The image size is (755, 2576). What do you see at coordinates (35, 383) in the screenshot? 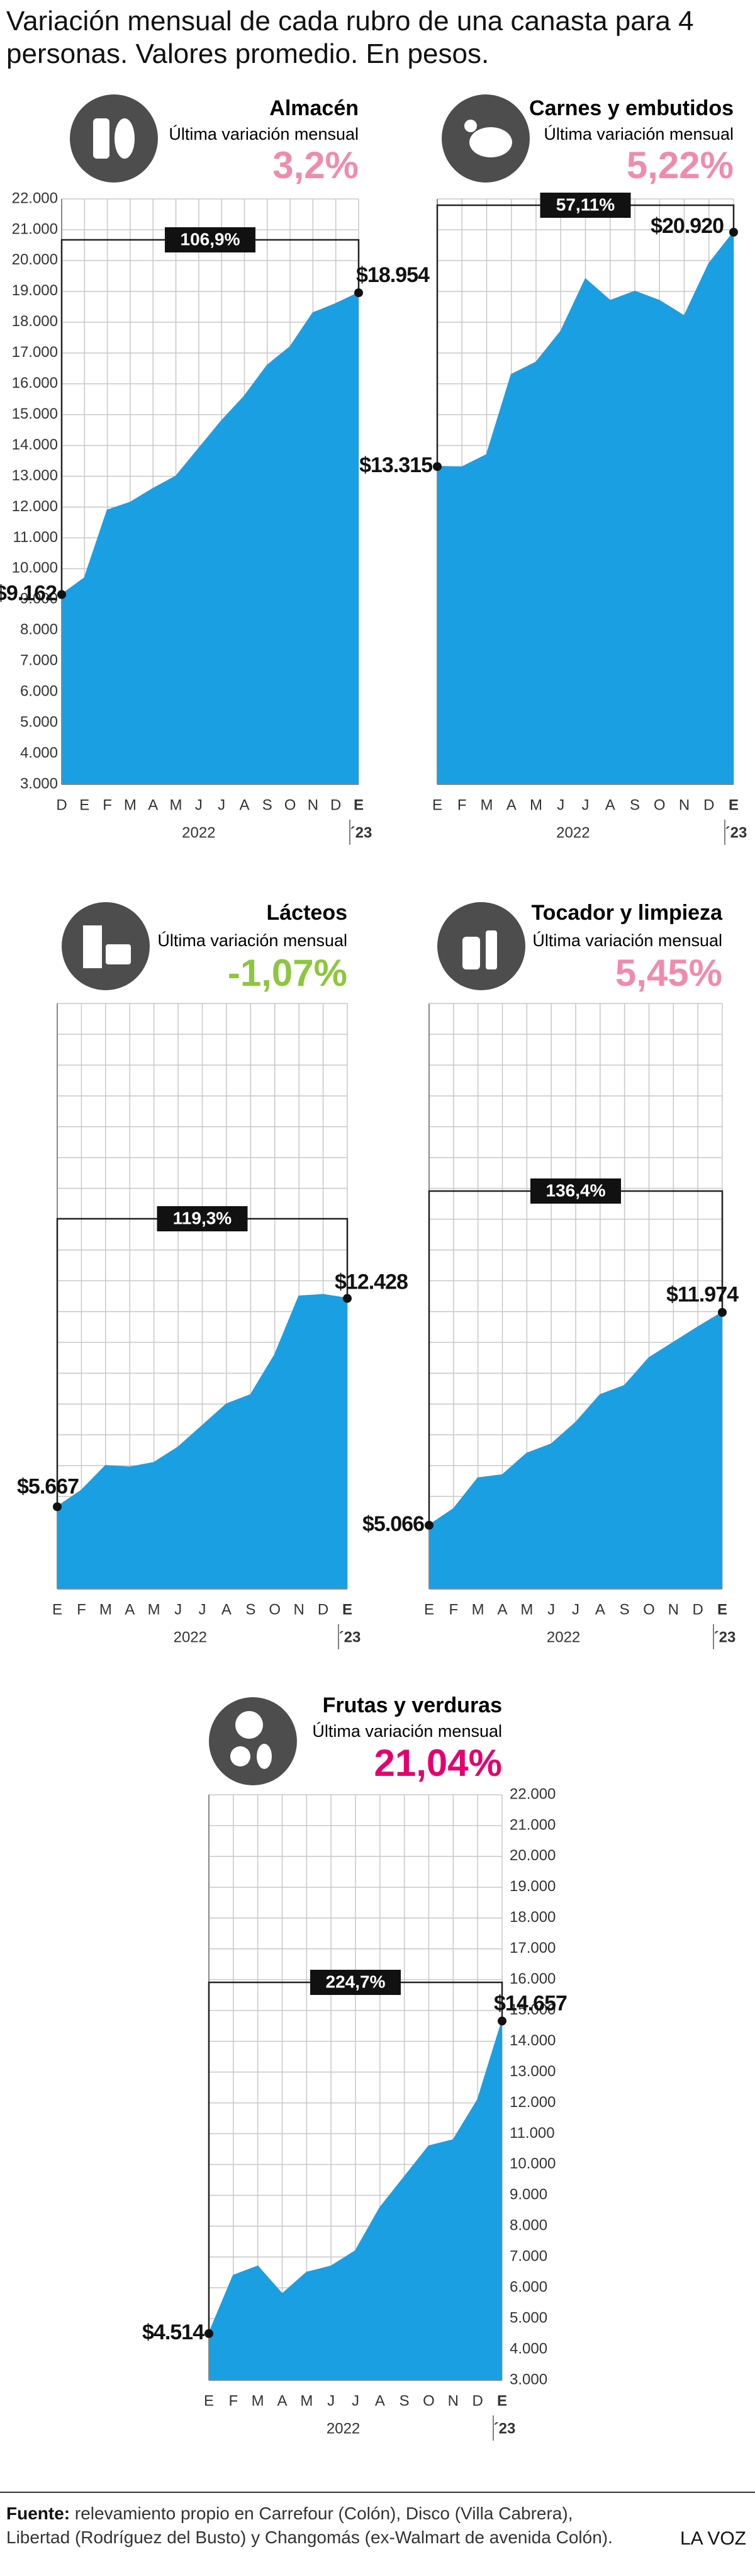
I see `y-tick-label: 16.000` at bounding box center [35, 383].